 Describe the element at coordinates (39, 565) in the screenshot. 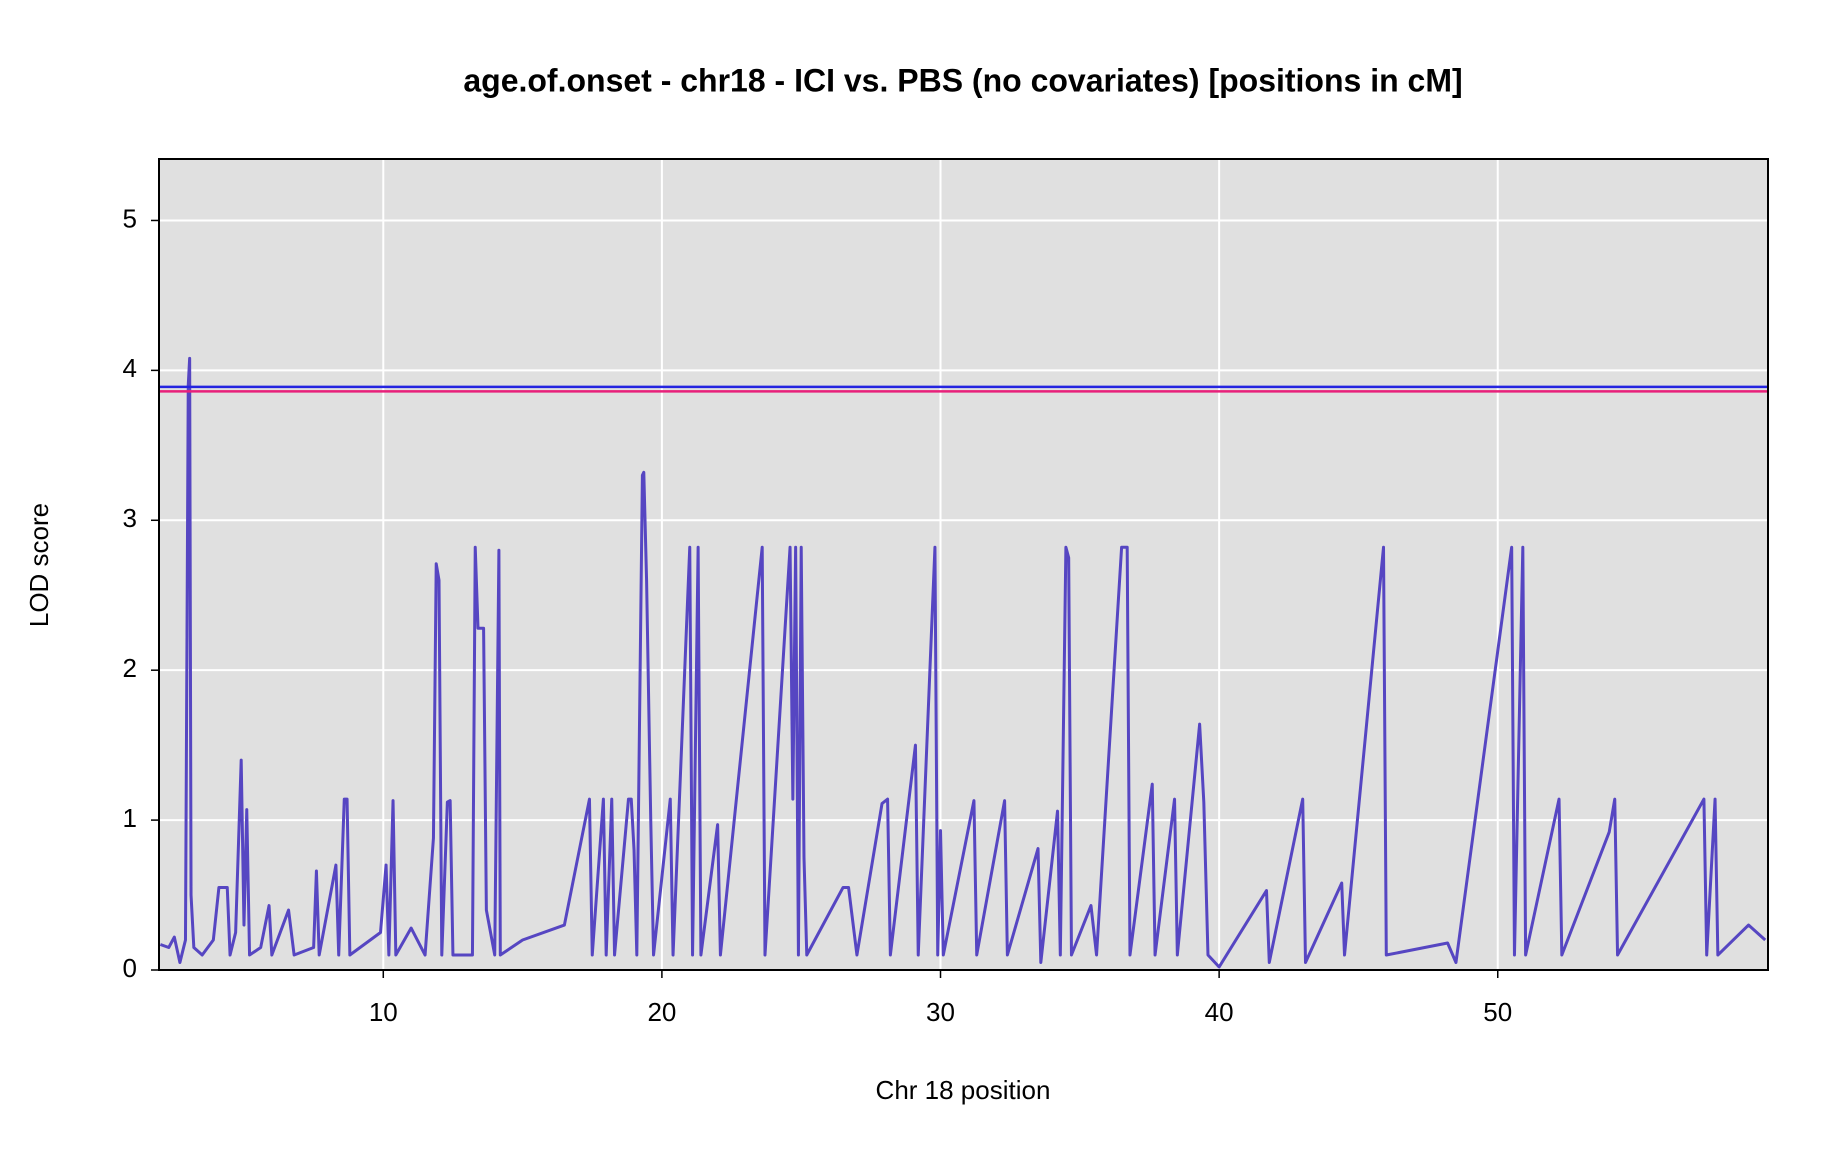

I see `y-axis-label: LOD score` at that location.